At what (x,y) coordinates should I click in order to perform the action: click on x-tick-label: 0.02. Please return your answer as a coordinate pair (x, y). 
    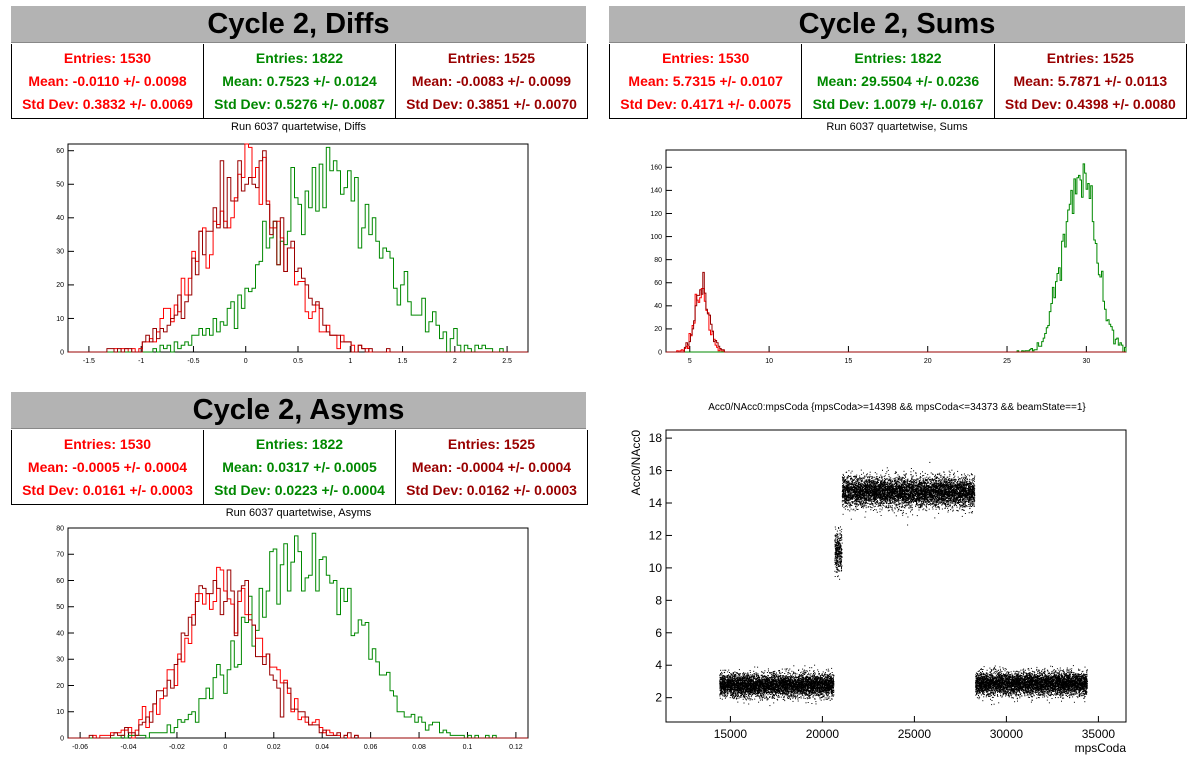
    Looking at the image, I should click on (274, 747).